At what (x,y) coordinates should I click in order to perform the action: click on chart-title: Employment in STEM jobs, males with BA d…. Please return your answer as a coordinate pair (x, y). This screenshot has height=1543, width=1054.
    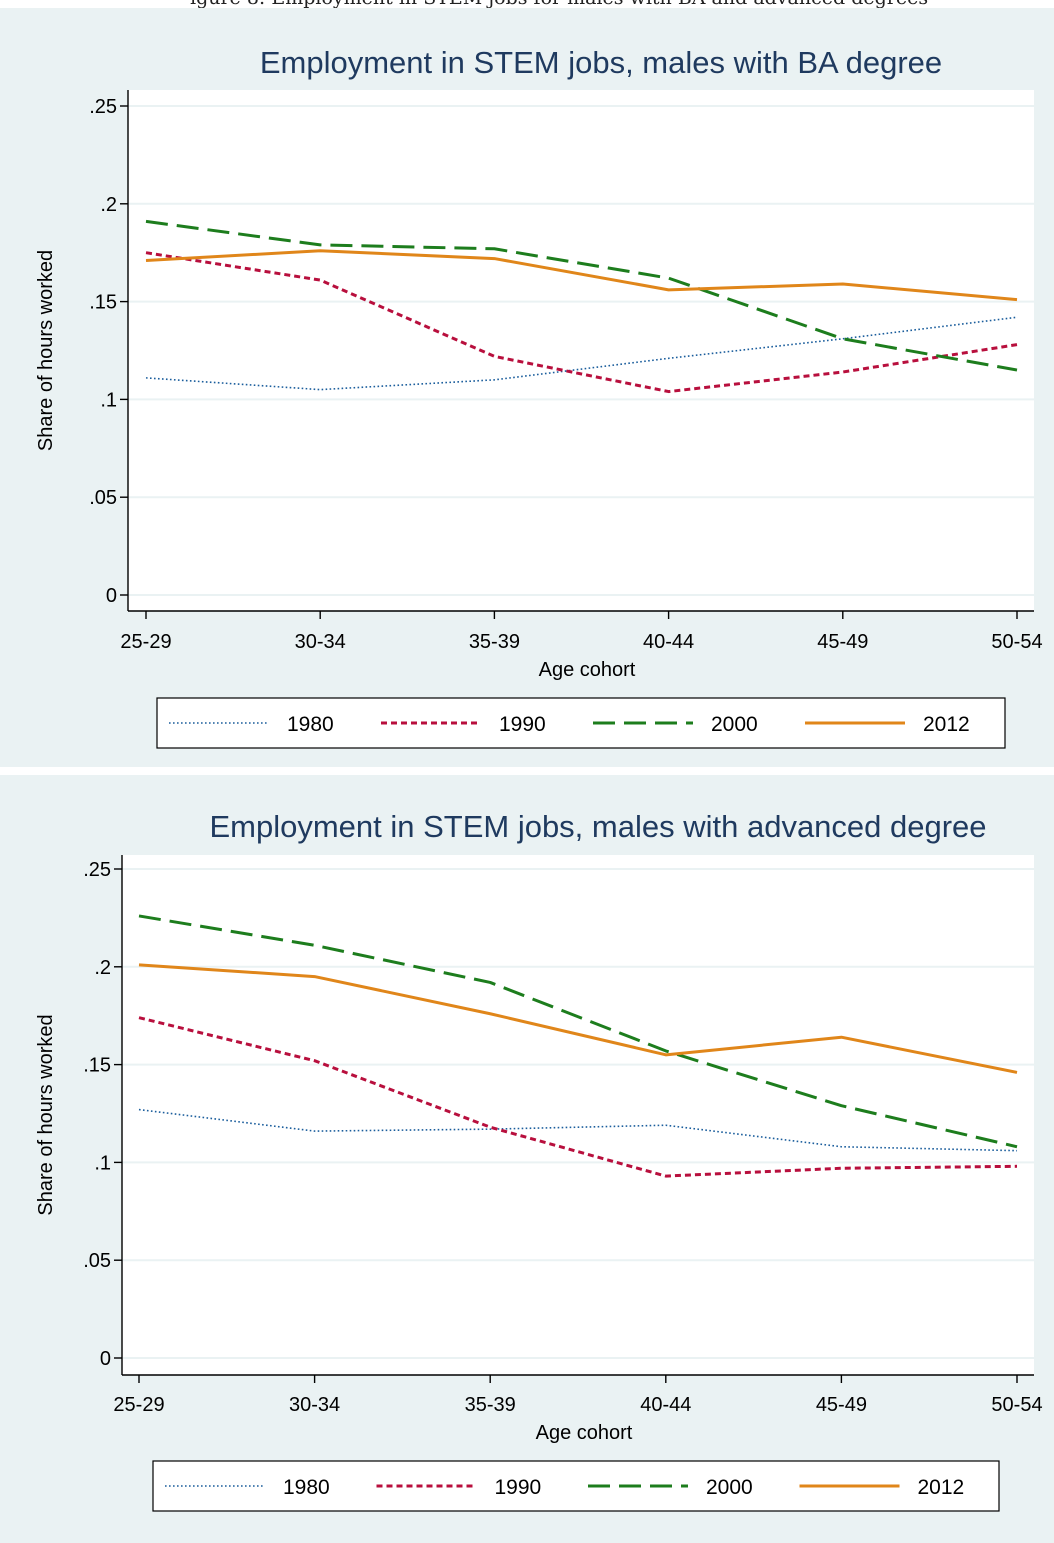
    Looking at the image, I should click on (601, 62).